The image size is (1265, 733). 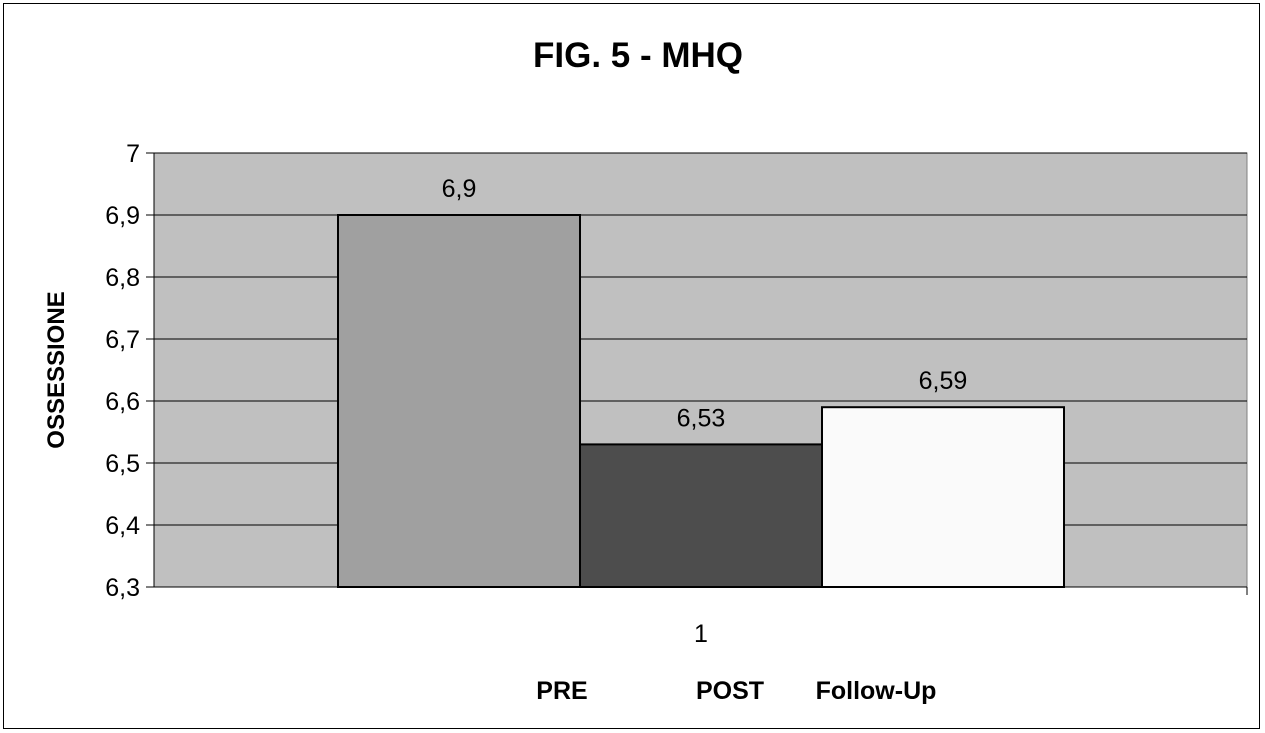 I want to click on y-tick-label: 6,8, so click(x=122, y=278).